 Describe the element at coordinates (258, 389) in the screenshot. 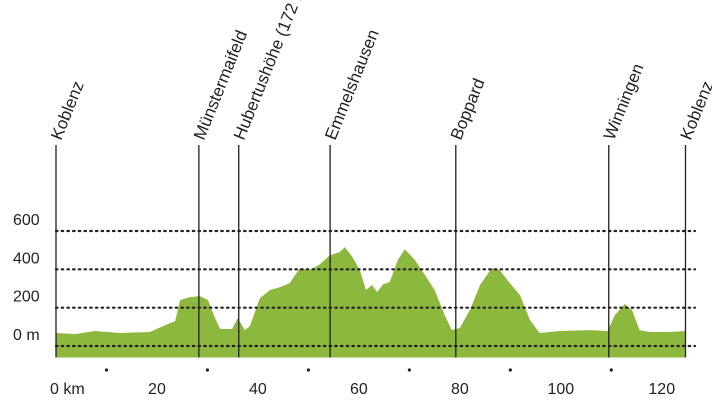

I see `x-tick-label: 40` at that location.